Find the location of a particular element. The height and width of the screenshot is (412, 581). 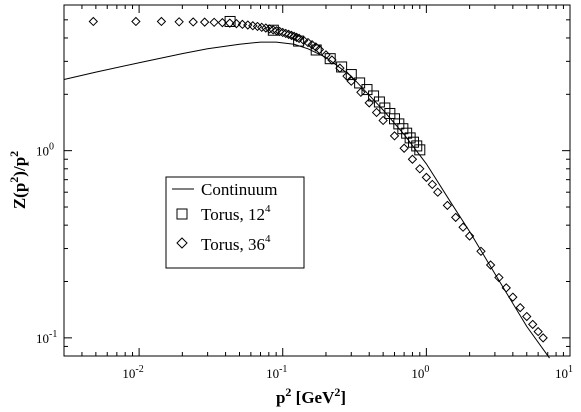

y-tick-label: 10⁰ is located at coordinates (45, 150).